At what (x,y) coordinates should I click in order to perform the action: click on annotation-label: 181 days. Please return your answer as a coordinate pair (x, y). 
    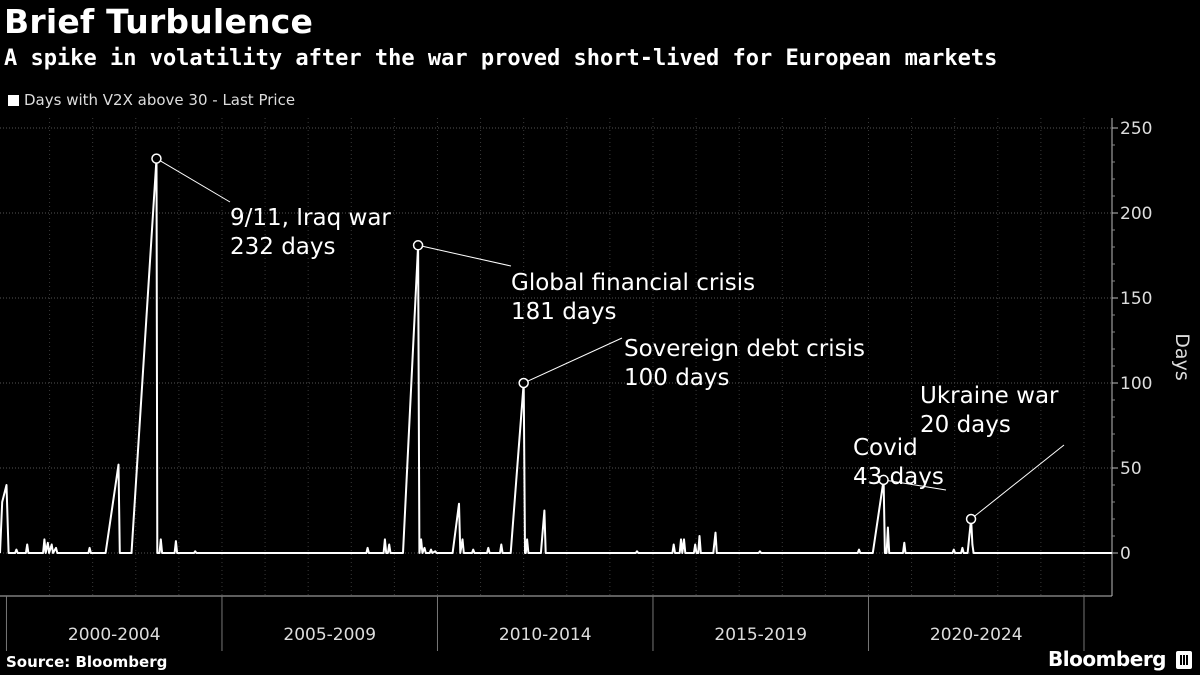
    Looking at the image, I should click on (564, 312).